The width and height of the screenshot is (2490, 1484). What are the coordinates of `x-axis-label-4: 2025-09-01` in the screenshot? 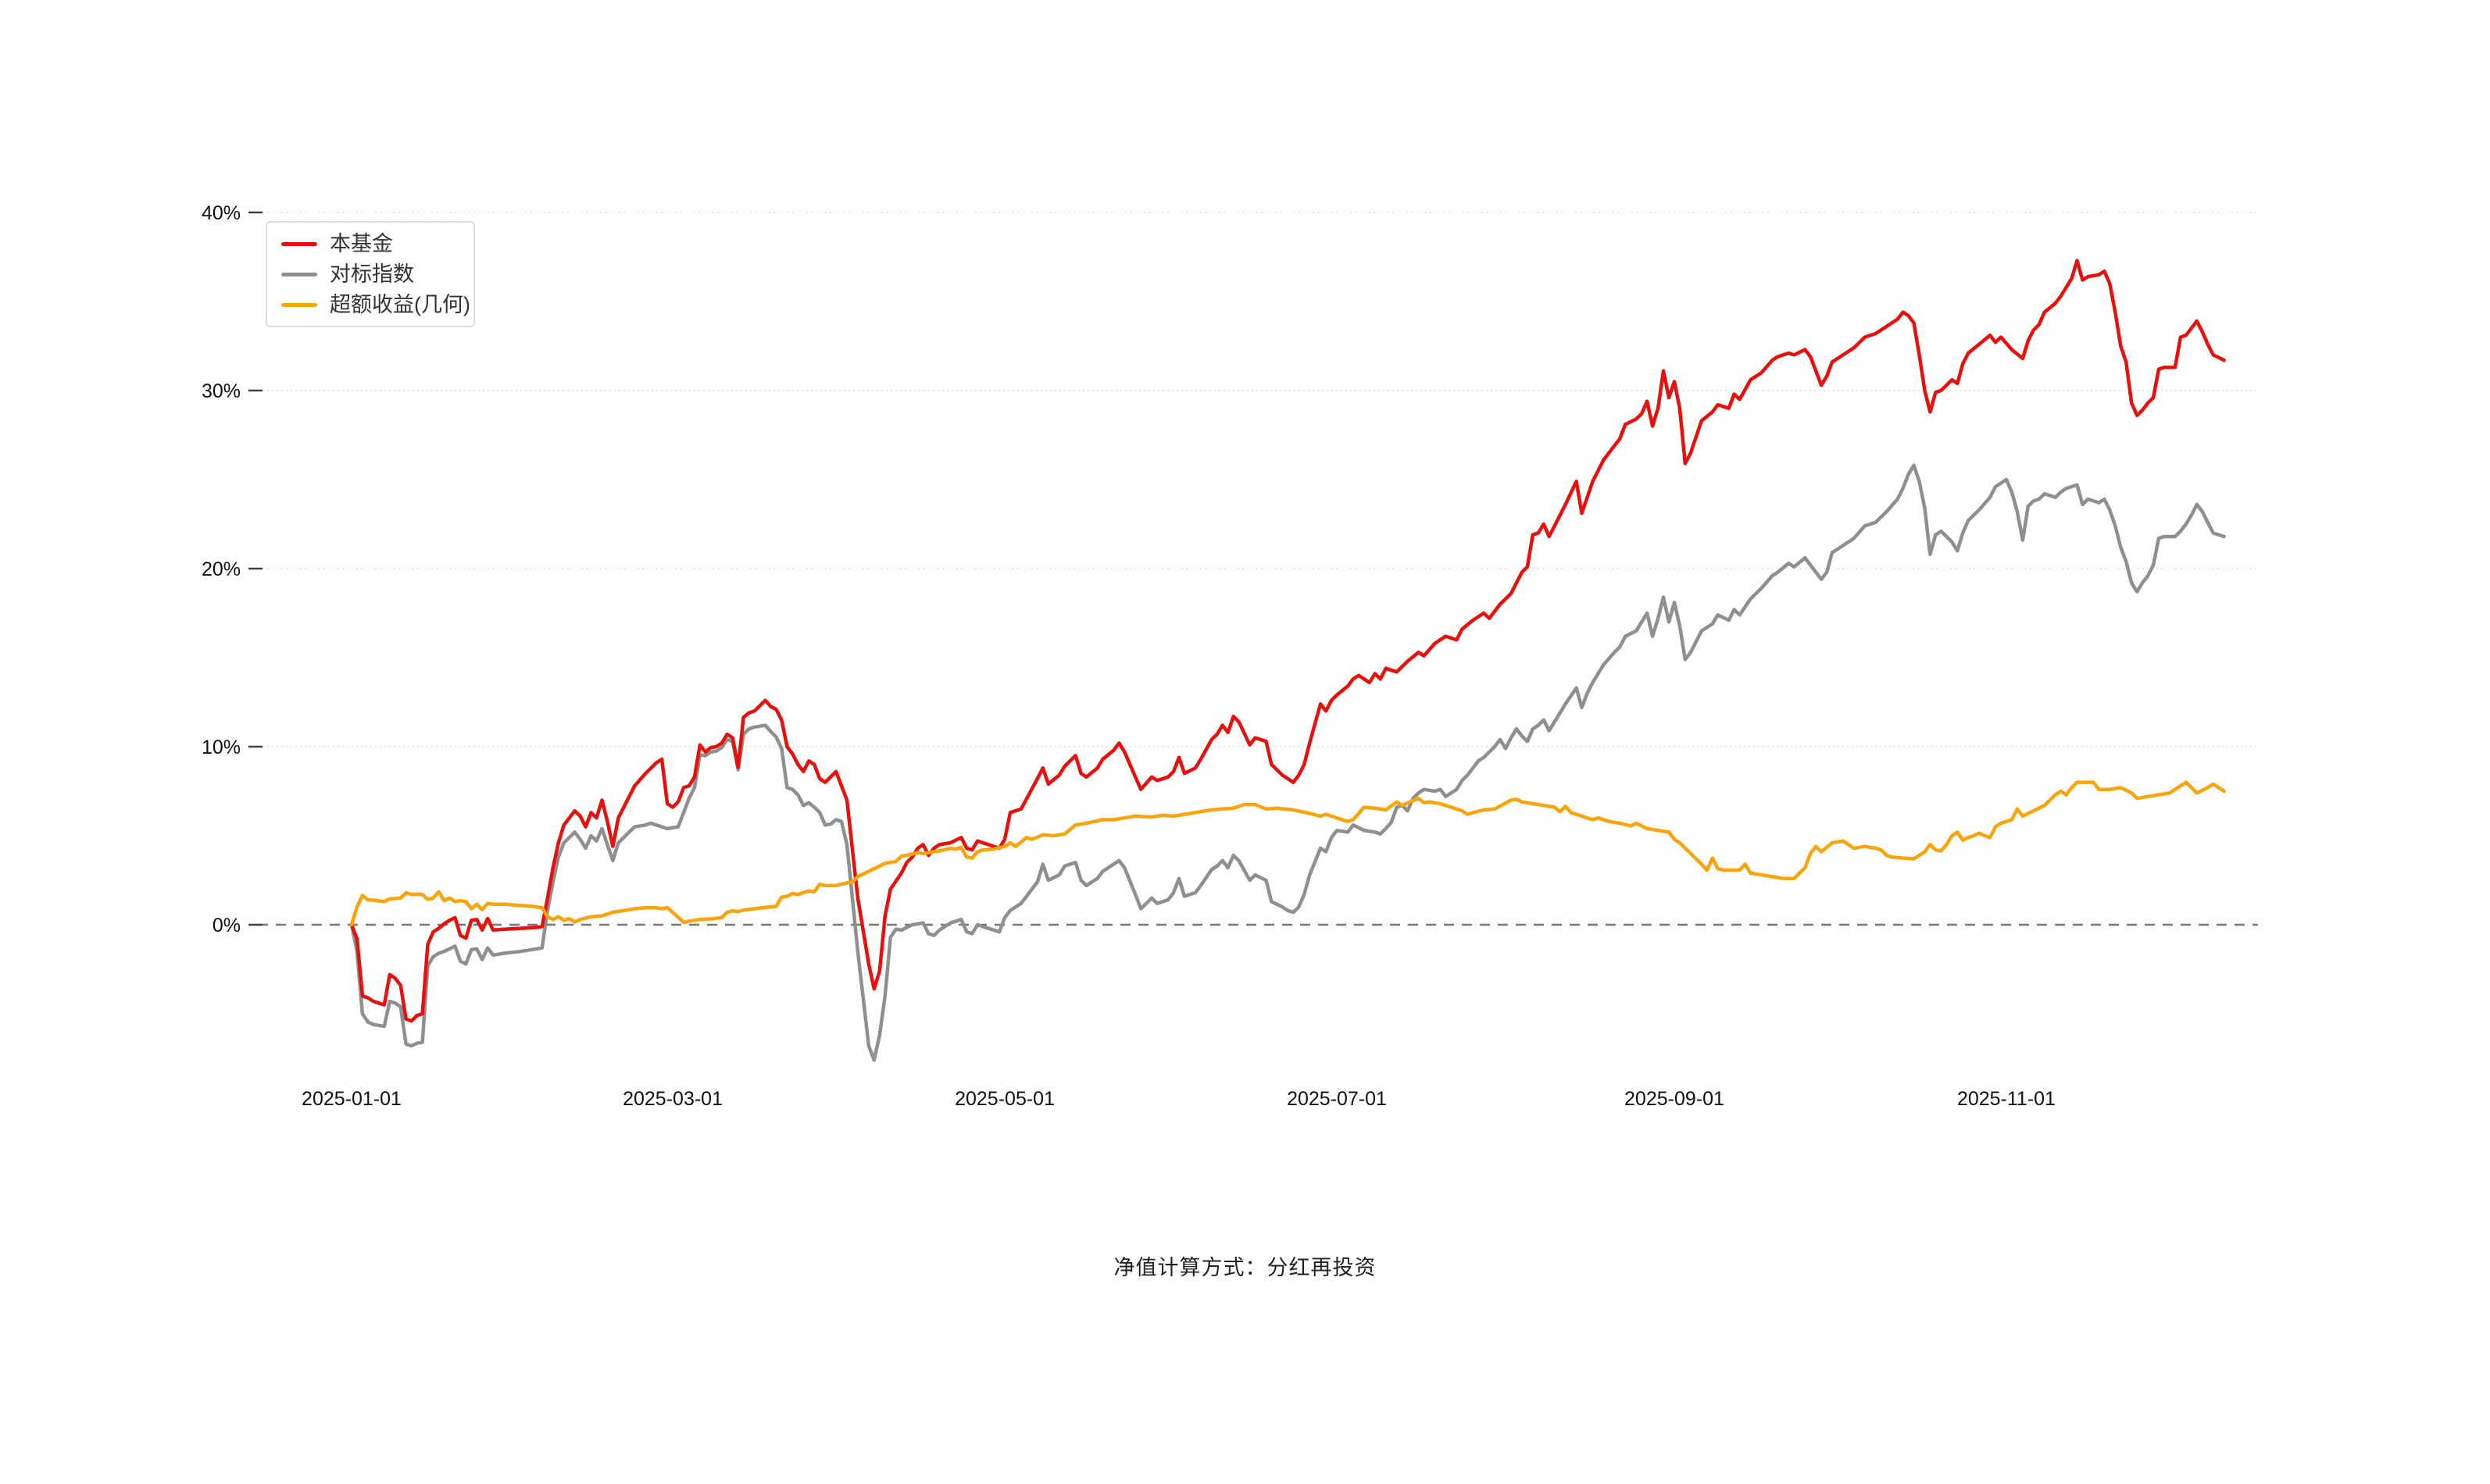 It's located at (1674, 1099).